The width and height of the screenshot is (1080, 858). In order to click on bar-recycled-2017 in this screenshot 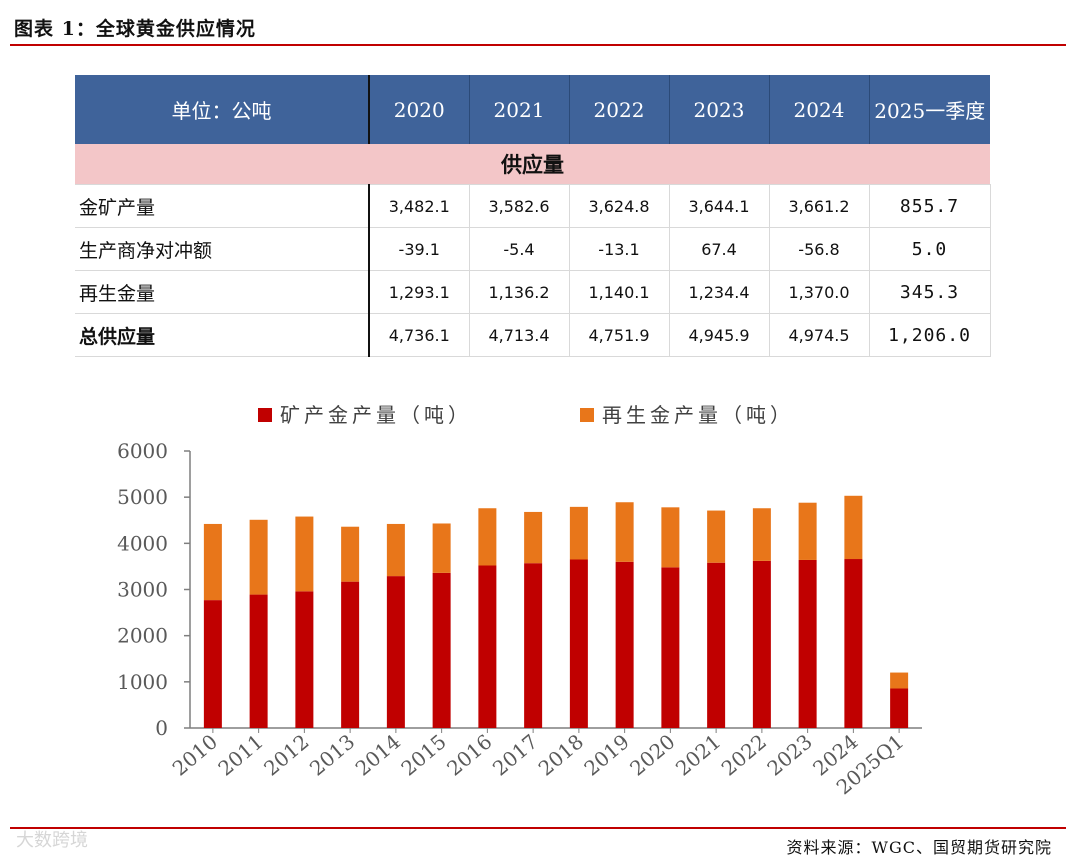, I will do `click(533, 537)`.